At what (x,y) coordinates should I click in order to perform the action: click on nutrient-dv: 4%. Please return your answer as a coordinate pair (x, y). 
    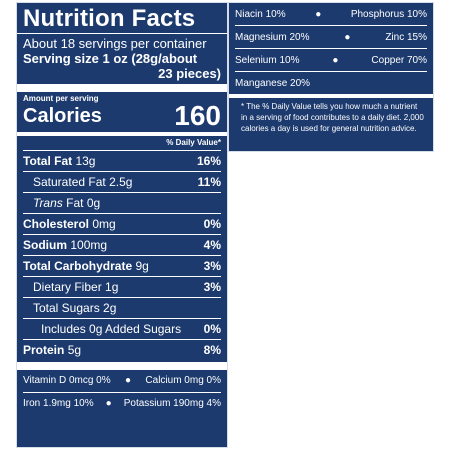
    Looking at the image, I should click on (212, 245).